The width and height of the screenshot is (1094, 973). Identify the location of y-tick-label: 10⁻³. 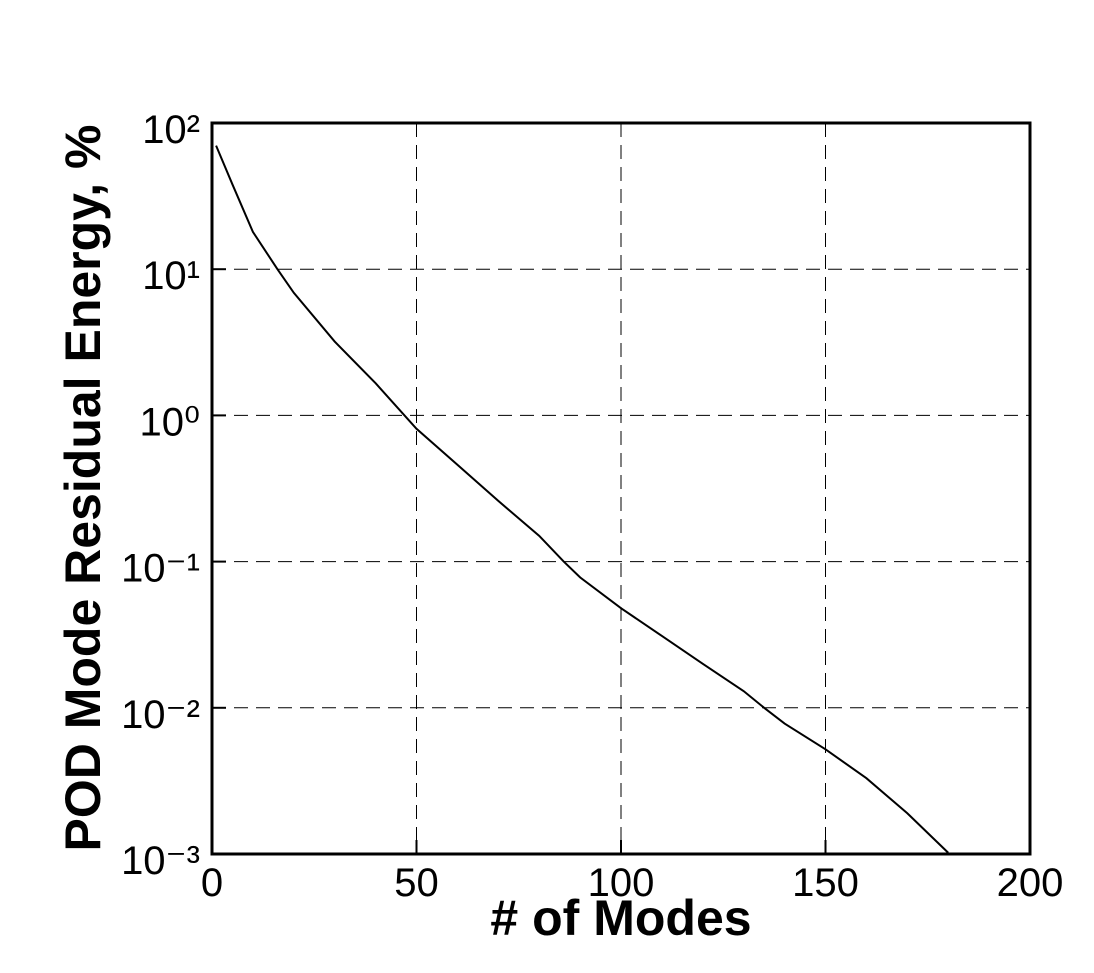
(160, 861).